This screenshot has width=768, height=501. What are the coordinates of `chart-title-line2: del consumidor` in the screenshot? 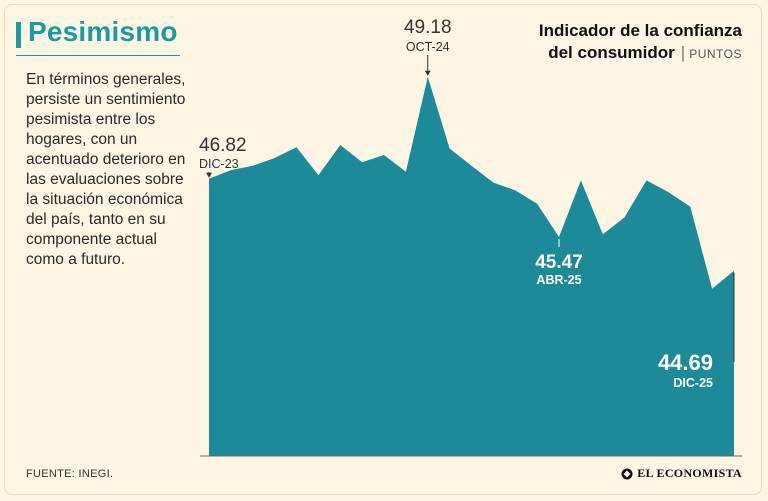 It's located at (611, 52).